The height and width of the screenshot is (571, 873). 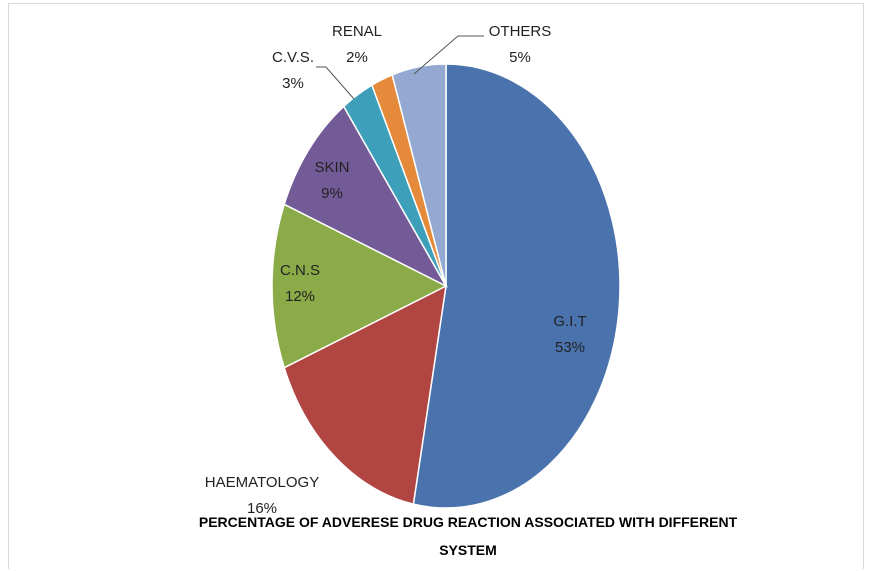 I want to click on slice-label-name: G.I.T, so click(x=569, y=321).